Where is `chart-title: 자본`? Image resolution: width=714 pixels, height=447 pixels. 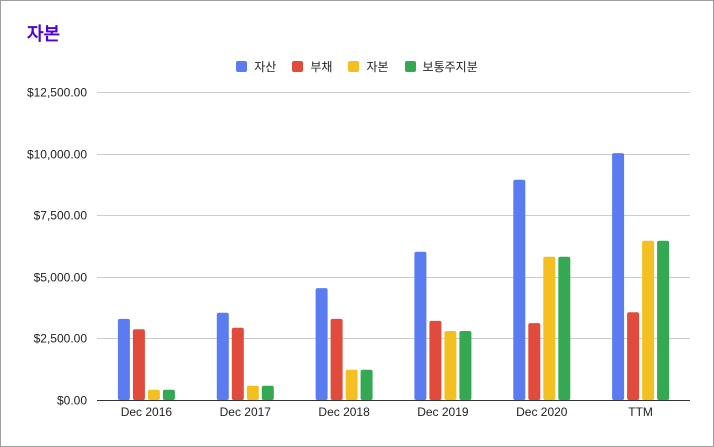
chart-title: 자본 is located at coordinates (44, 34).